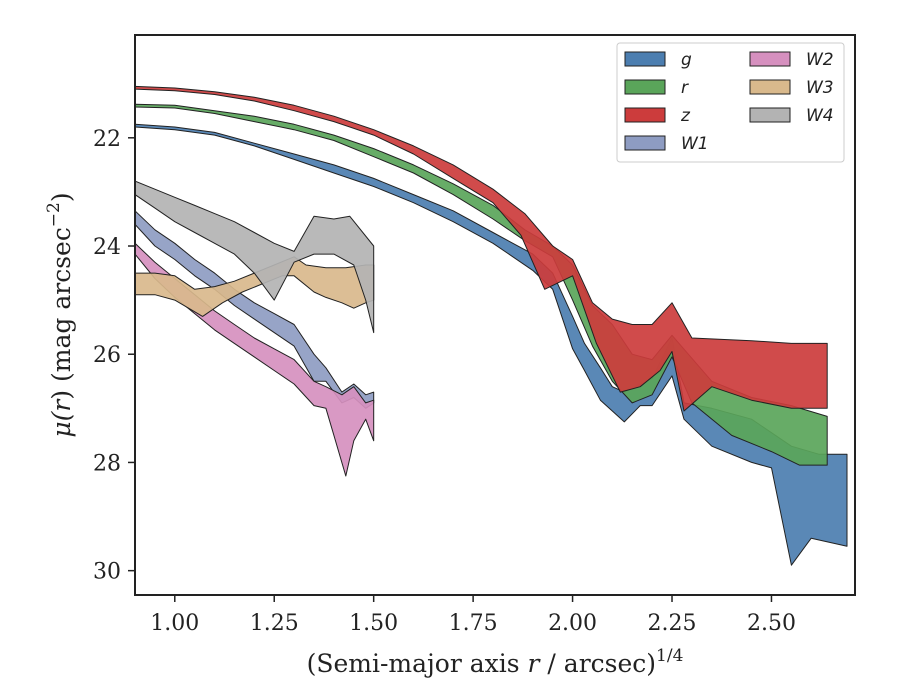 The height and width of the screenshot is (700, 900). What do you see at coordinates (645, 59) in the screenshot?
I see `legend-swatch-g` at bounding box center [645, 59].